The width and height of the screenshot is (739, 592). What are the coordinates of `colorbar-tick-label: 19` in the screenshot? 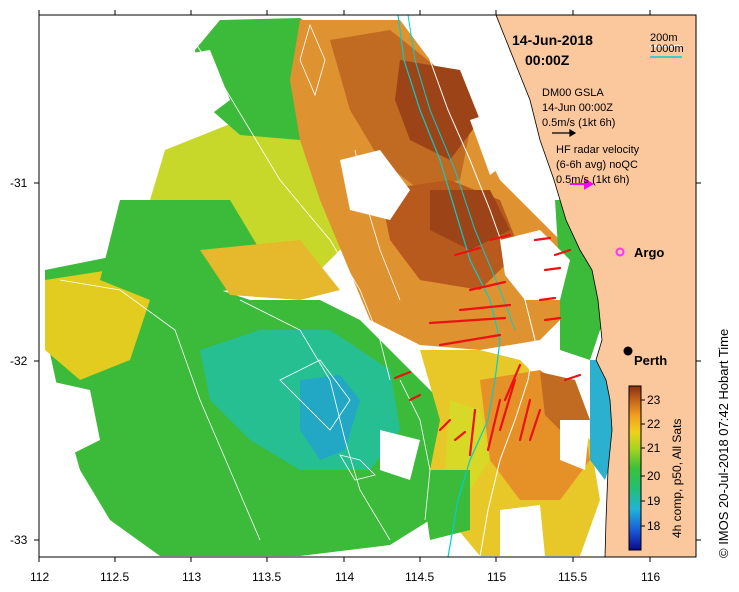 It's located at (654, 501).